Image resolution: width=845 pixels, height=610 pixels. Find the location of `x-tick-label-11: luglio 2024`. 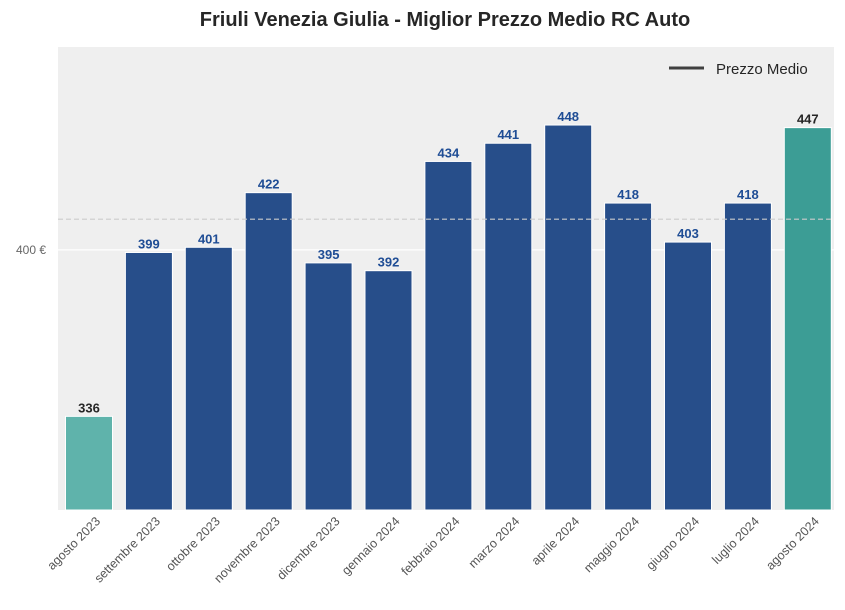

x-tick-label-11: luglio 2024 is located at coordinates (735, 540).